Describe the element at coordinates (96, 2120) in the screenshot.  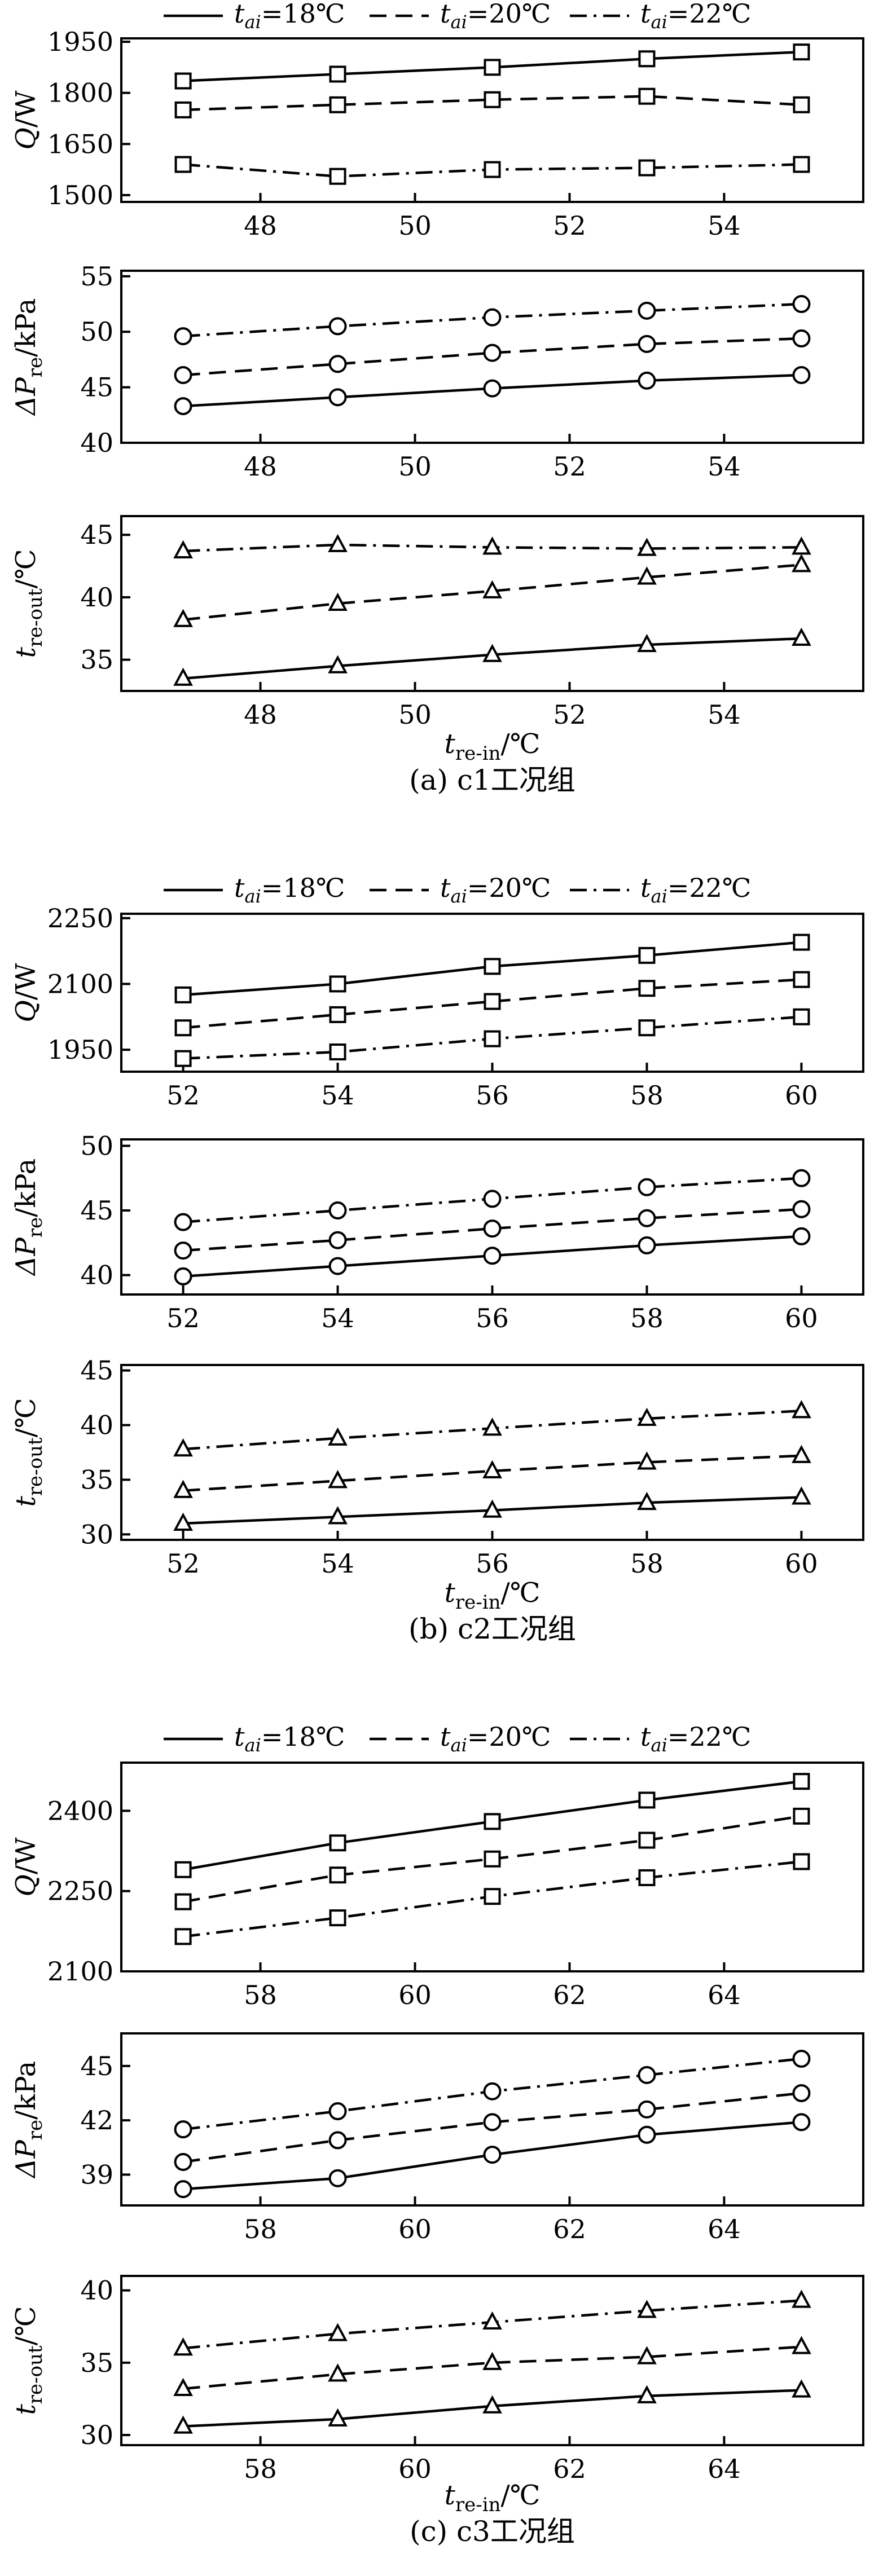
I see `y-tick-label: 42` at that location.